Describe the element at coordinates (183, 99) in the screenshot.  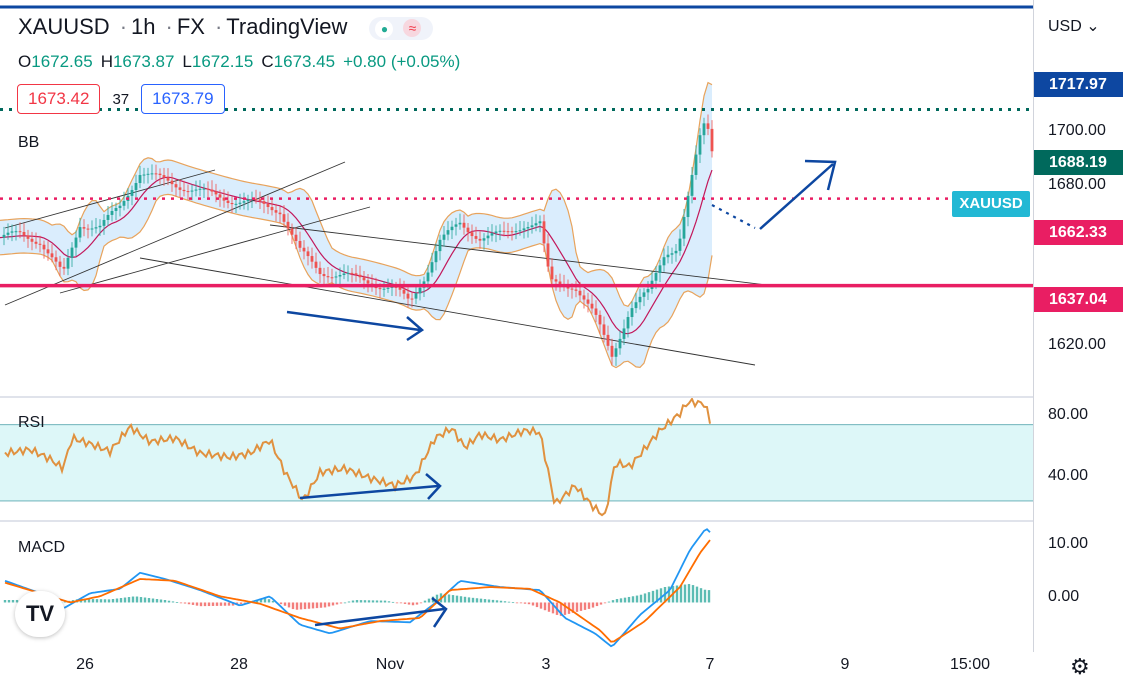
I see `buy-button: 1673.79` at that location.